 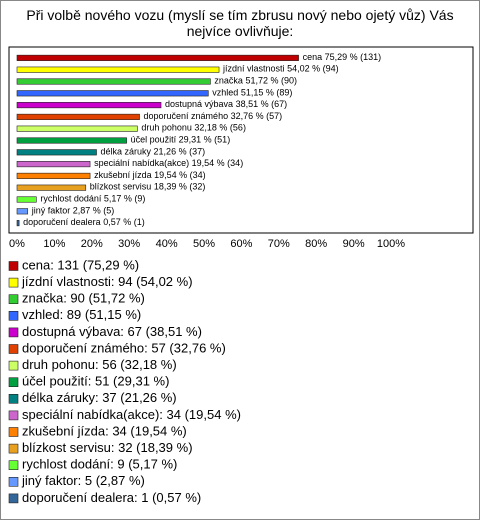 I want to click on bar-label: doporučení dealera 0,57 % (1), so click(x=84, y=222).